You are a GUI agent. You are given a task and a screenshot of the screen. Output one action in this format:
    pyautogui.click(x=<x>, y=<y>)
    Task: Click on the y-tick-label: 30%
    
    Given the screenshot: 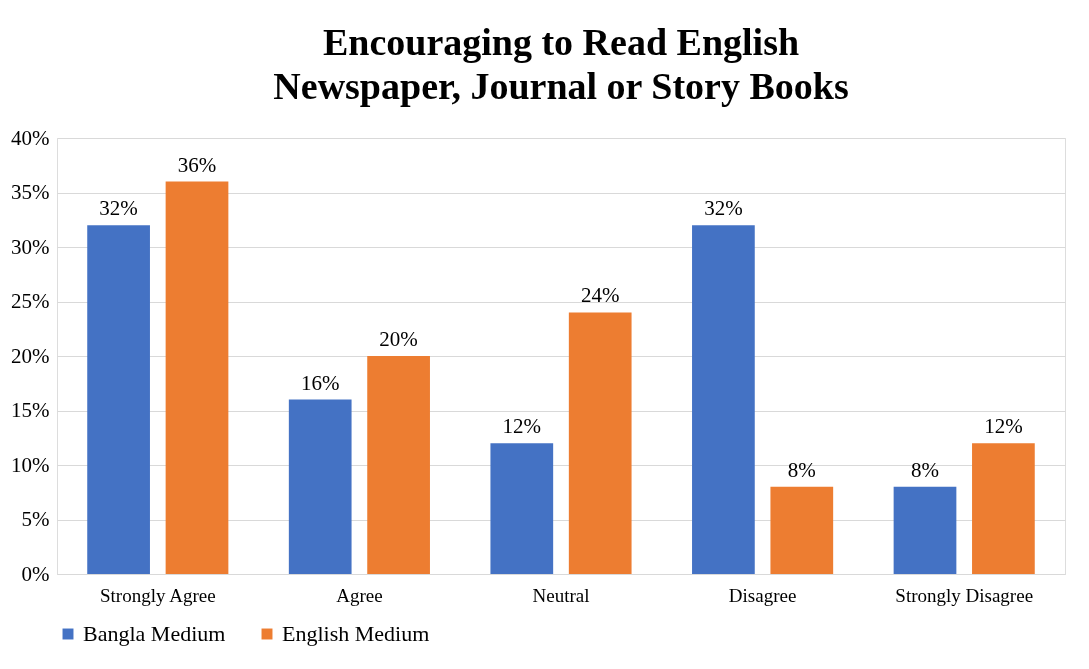 What is the action you would take?
    pyautogui.click(x=30, y=246)
    